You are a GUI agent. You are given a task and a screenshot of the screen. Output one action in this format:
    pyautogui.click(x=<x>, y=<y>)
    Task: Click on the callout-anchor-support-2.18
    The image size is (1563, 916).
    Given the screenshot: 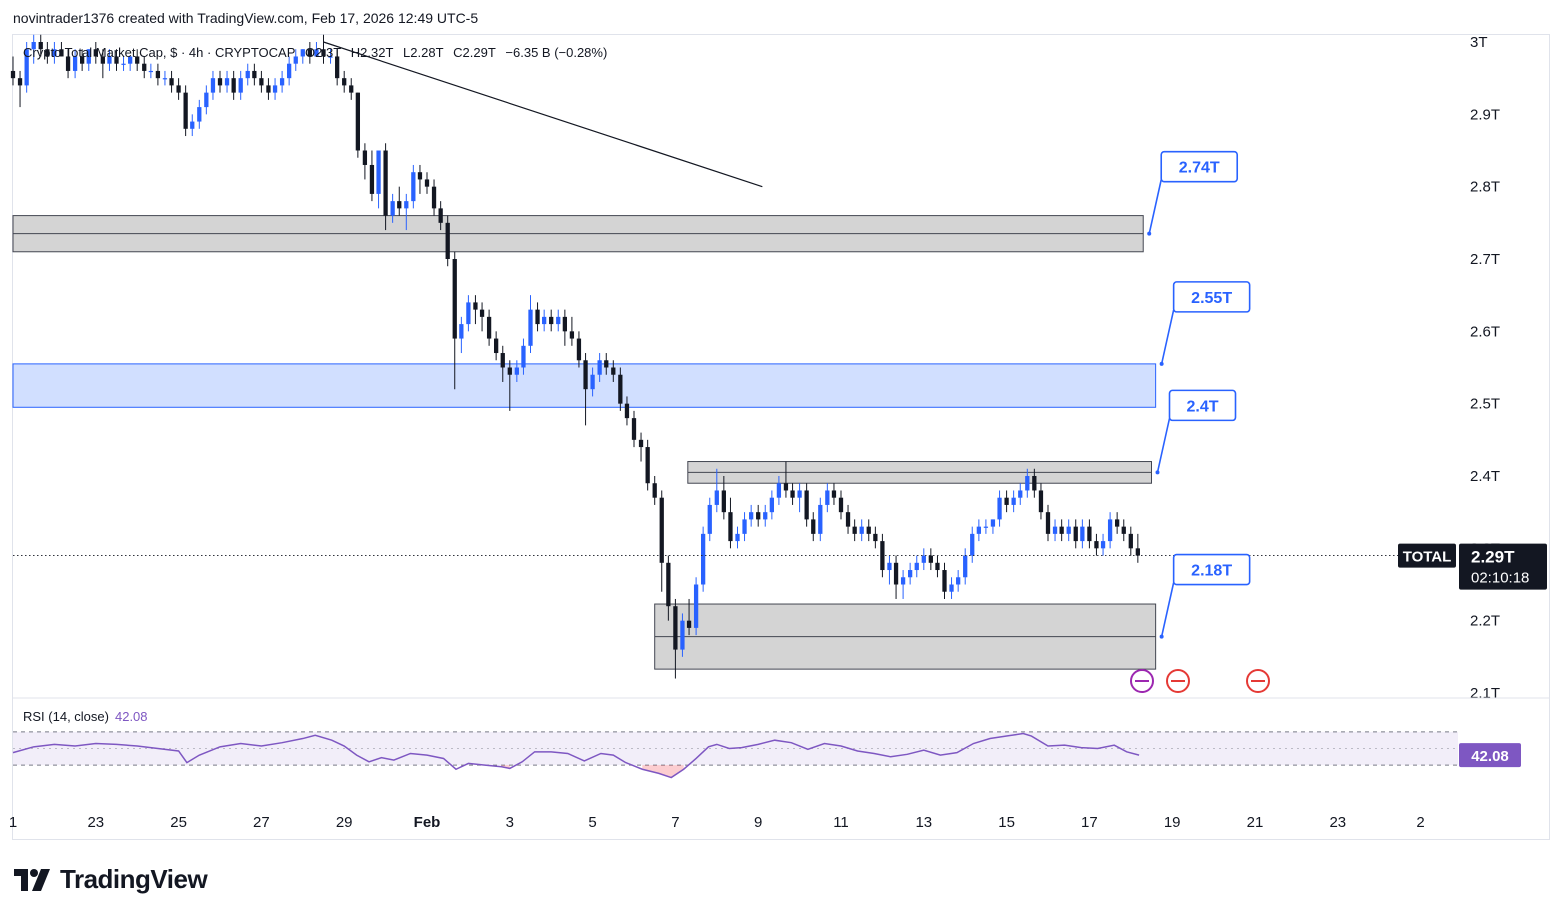 What is the action you would take?
    pyautogui.click(x=1161, y=636)
    